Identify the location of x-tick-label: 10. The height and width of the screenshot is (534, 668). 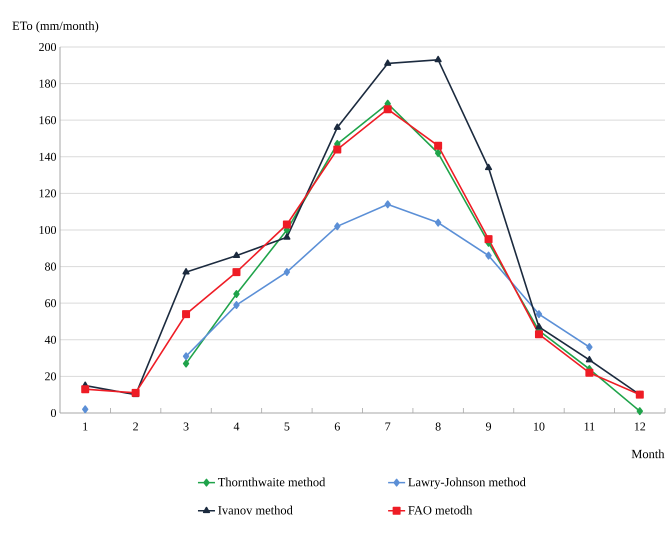
(539, 426).